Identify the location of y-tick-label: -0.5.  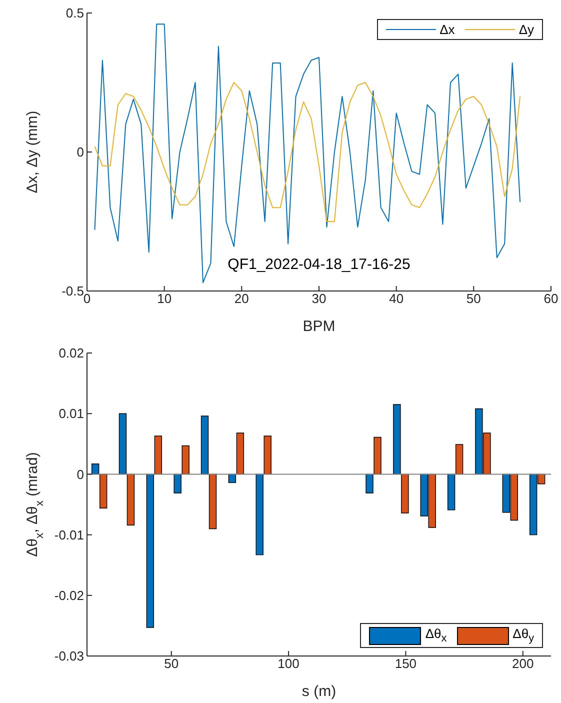
(73, 291).